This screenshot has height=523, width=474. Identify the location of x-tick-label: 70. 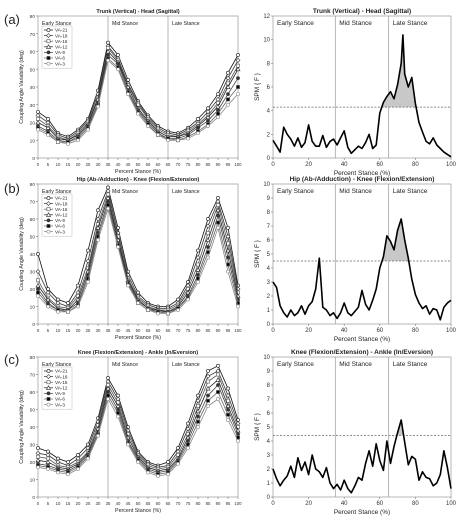
(178, 164).